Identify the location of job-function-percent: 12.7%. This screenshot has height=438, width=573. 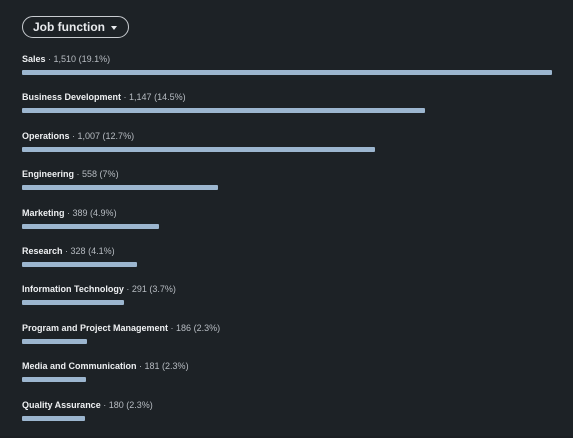
(118, 135).